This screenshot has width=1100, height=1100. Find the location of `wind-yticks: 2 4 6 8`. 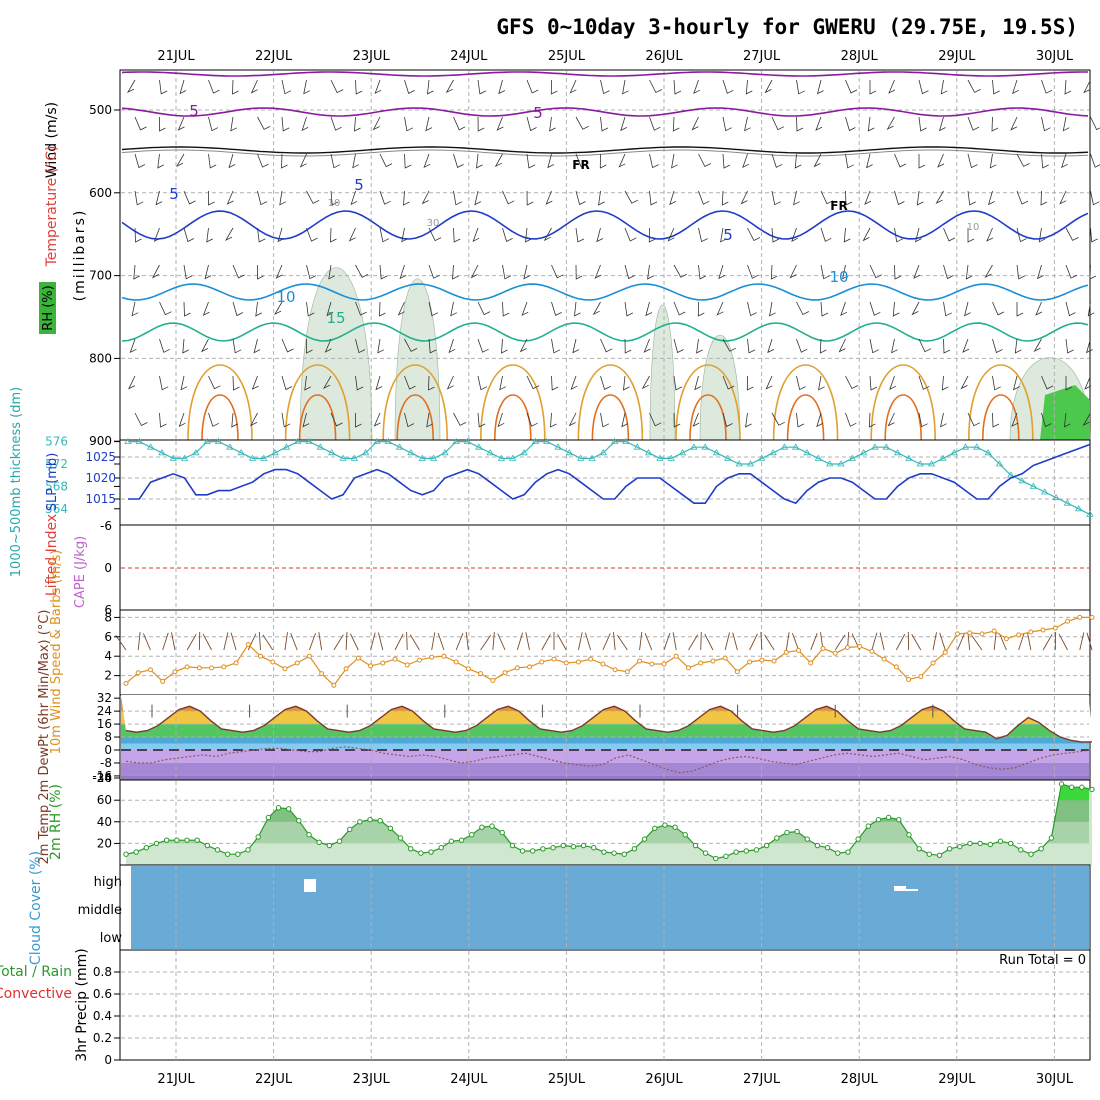

wind-yticks: 2 4 6 8 is located at coordinates (112, 646).